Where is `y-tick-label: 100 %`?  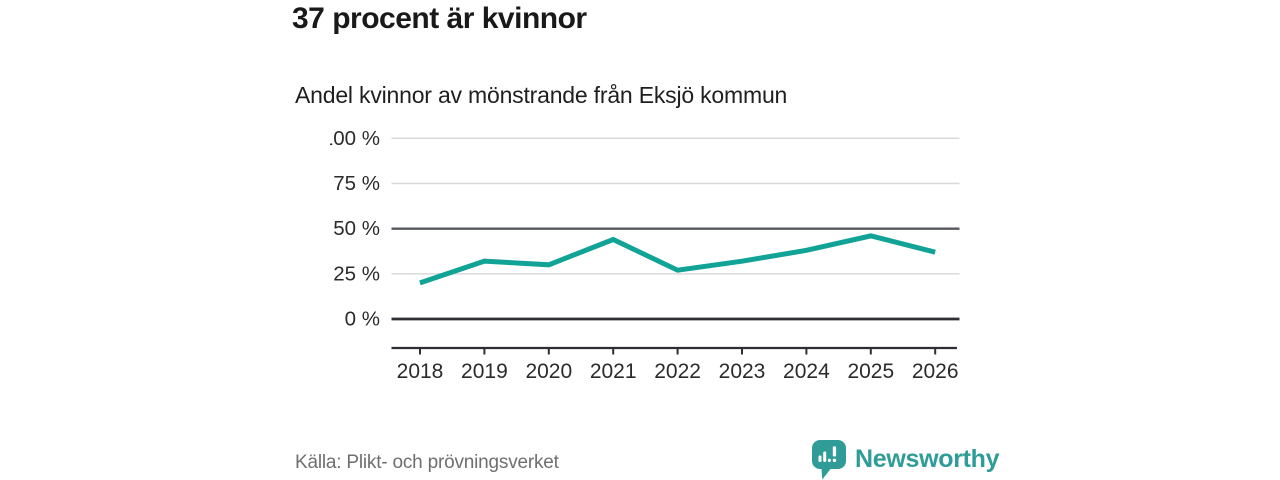
y-tick-label: 100 % is located at coordinates (355, 139).